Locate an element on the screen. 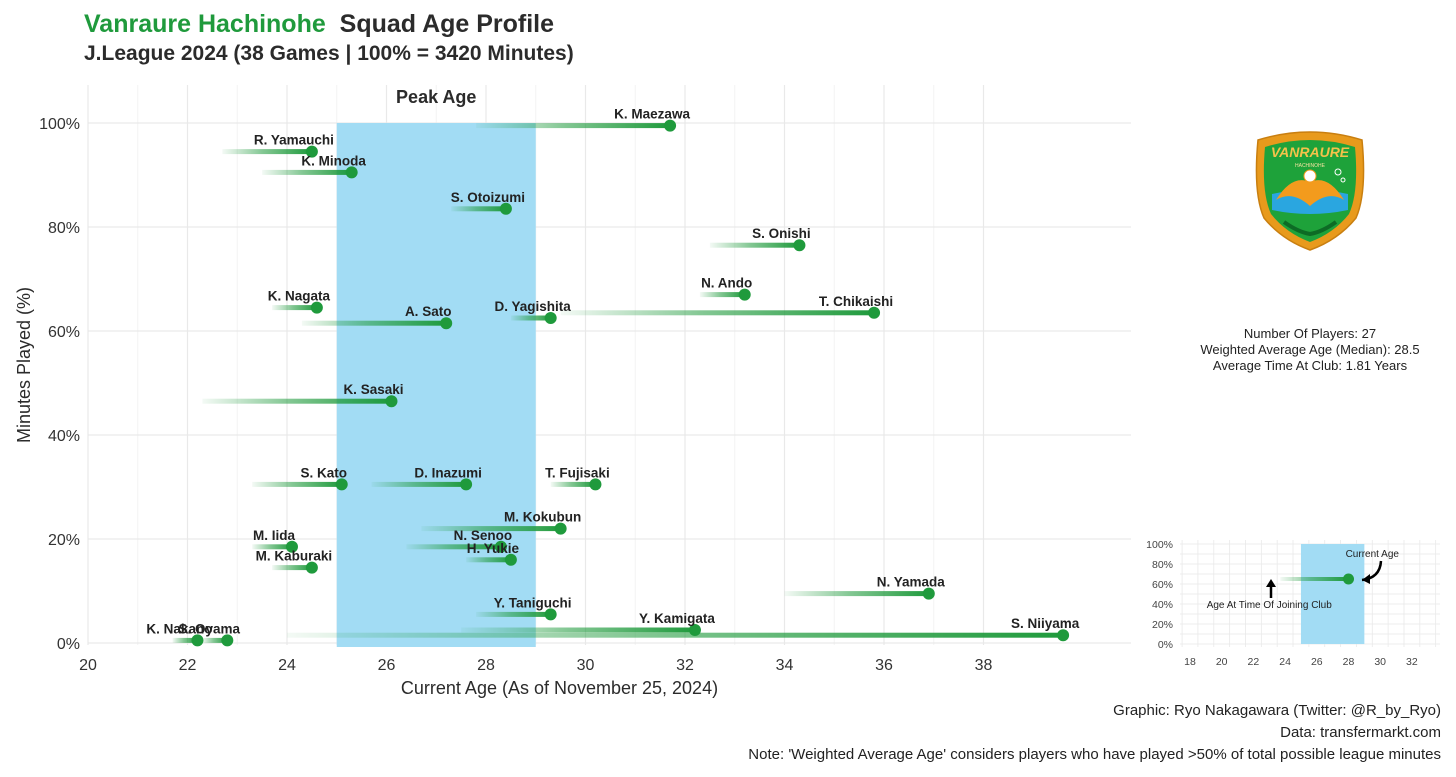 This screenshot has height=777, width=1456. x-tick-label: 28 is located at coordinates (486, 665).